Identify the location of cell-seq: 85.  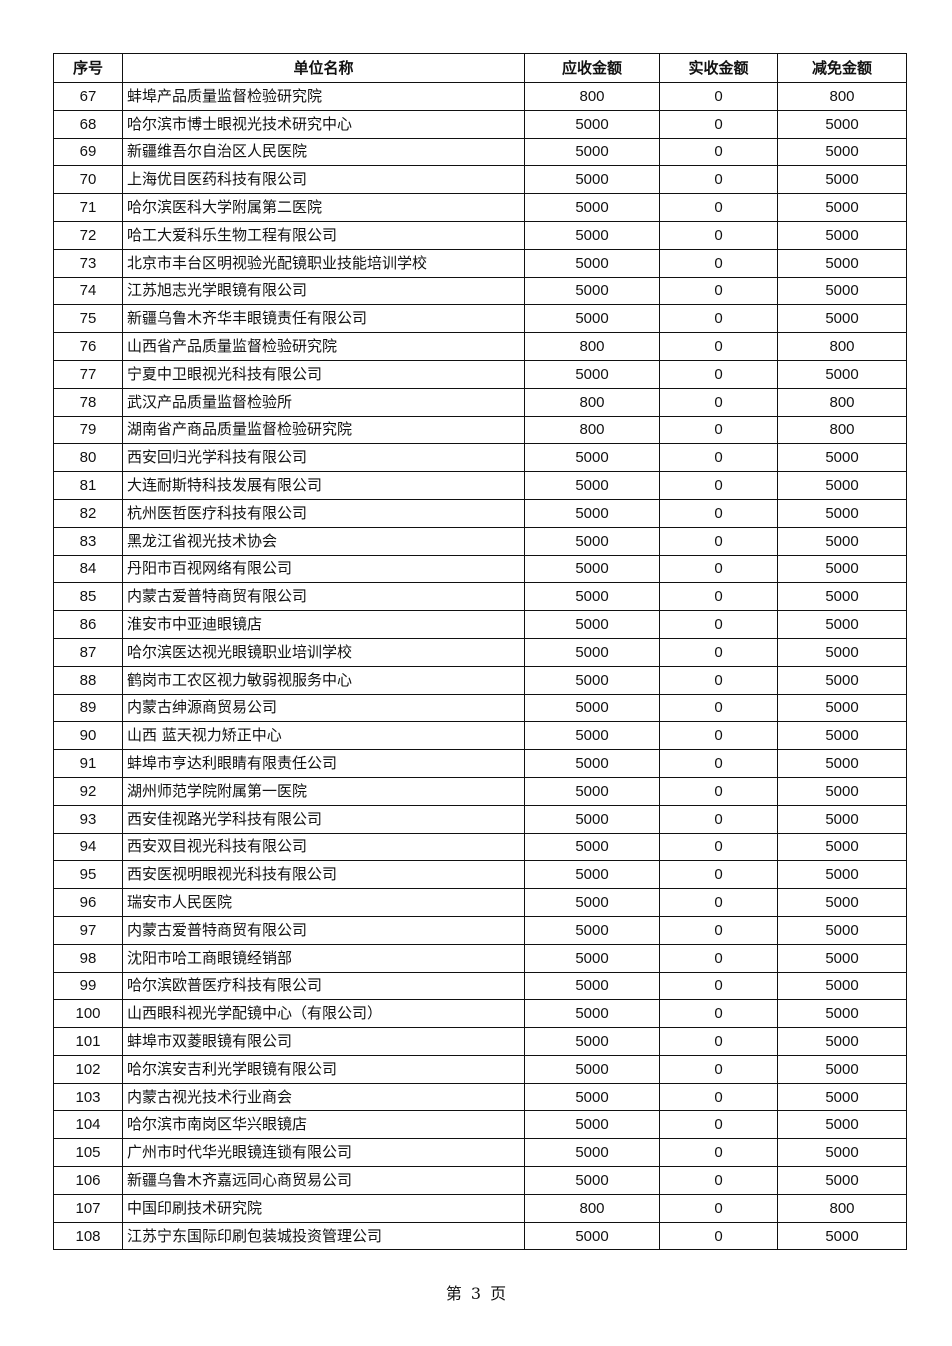
(88, 597).